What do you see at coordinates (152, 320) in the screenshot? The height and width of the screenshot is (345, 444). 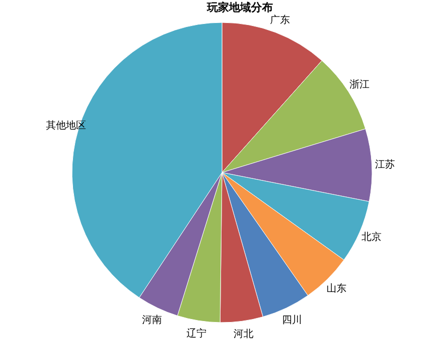 I see `slice-label: 河南` at bounding box center [152, 320].